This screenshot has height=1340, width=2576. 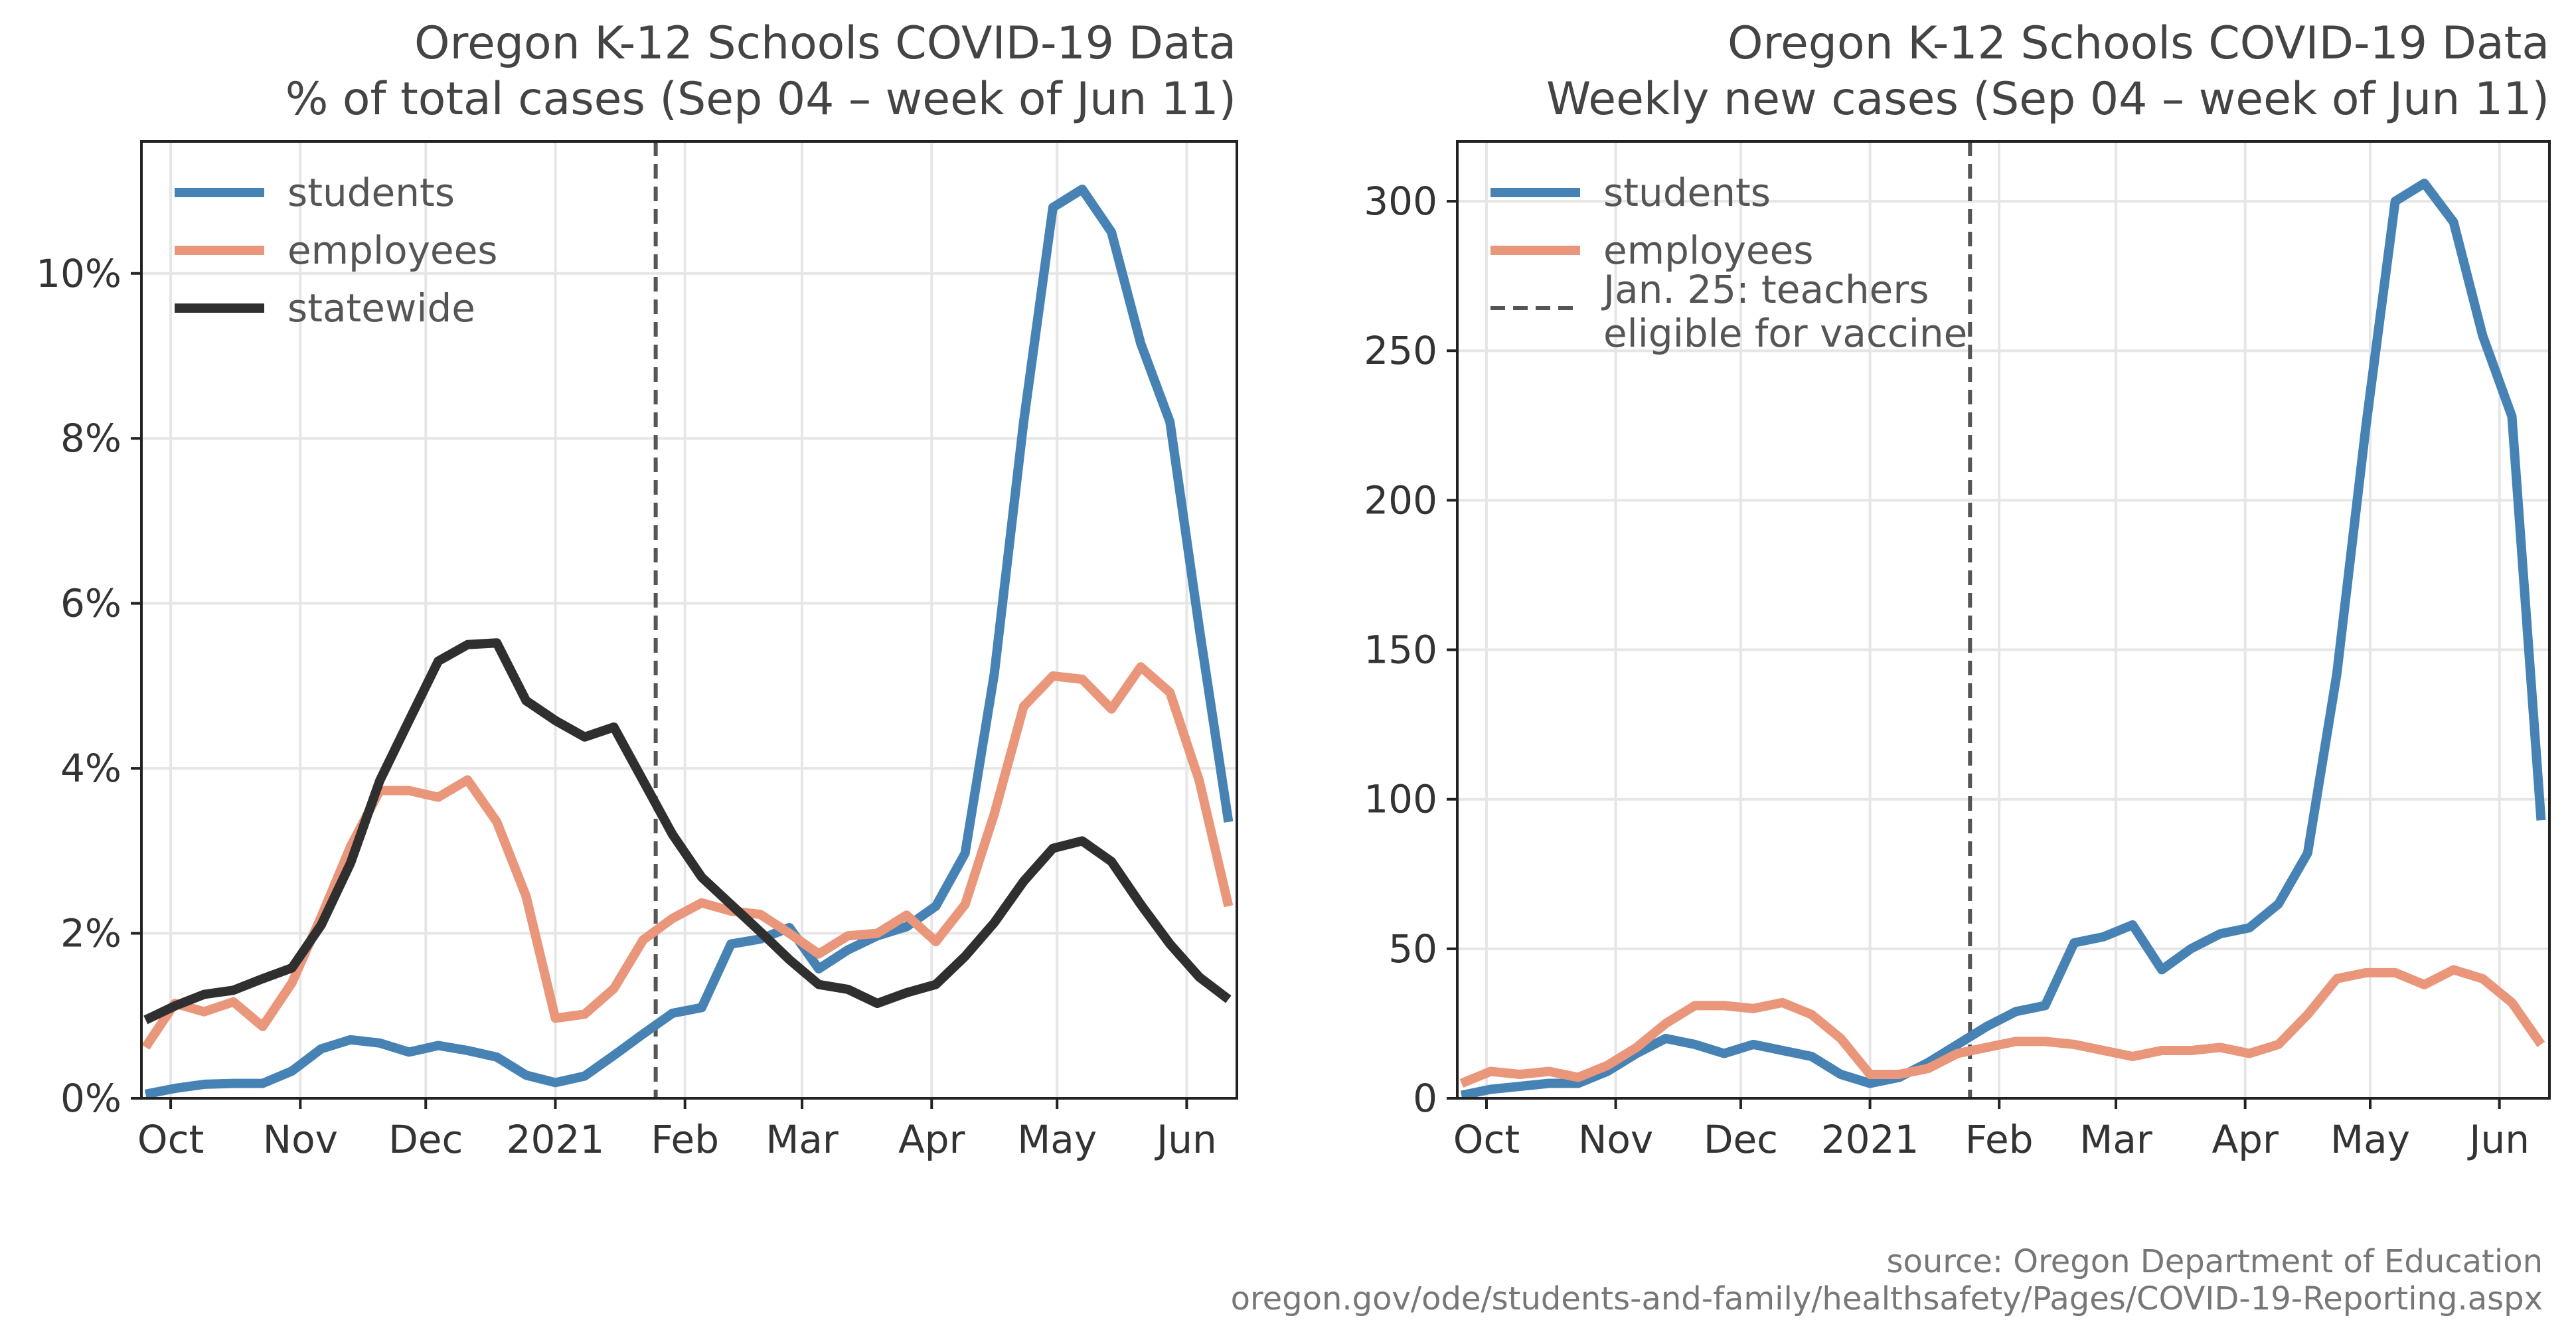 What do you see at coordinates (300, 1139) in the screenshot?
I see `left-x-tick-label: Nov` at bounding box center [300, 1139].